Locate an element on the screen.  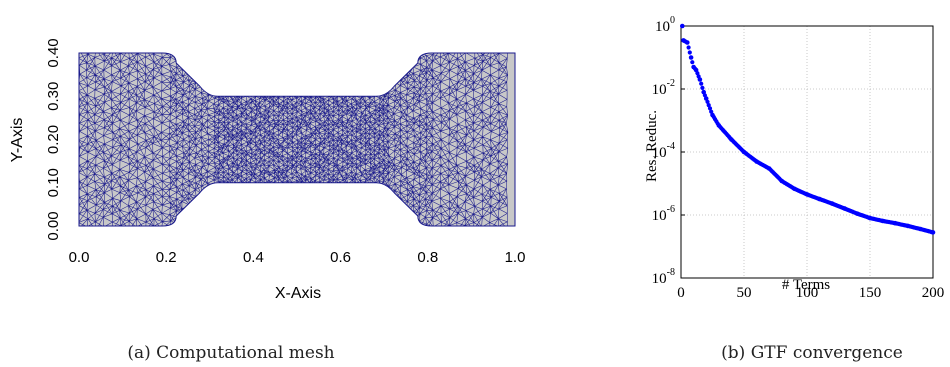
y-tick-label: 0.10 is located at coordinates (53, 182).